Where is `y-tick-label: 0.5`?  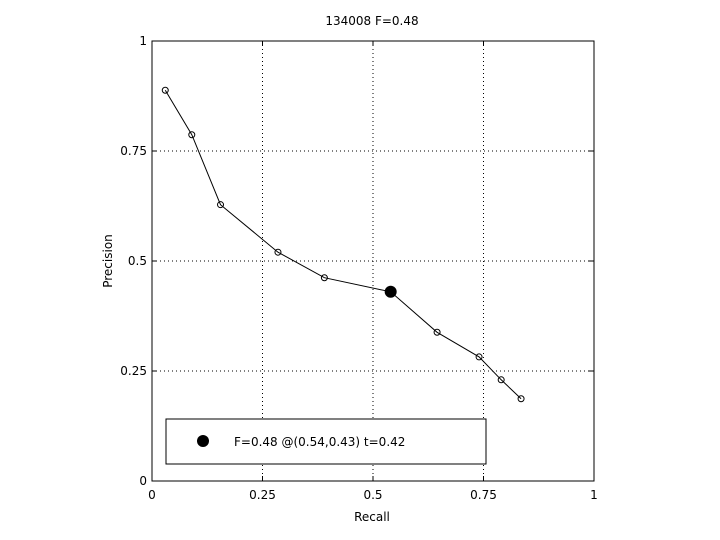
y-tick-label: 0.5 is located at coordinates (137, 261).